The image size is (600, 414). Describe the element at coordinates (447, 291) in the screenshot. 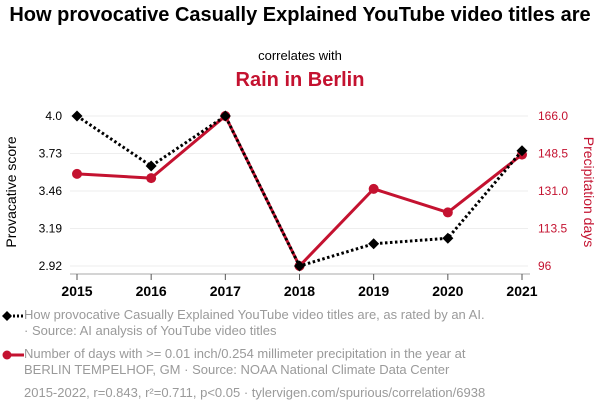

I see `x-tick-label: 2020` at that location.